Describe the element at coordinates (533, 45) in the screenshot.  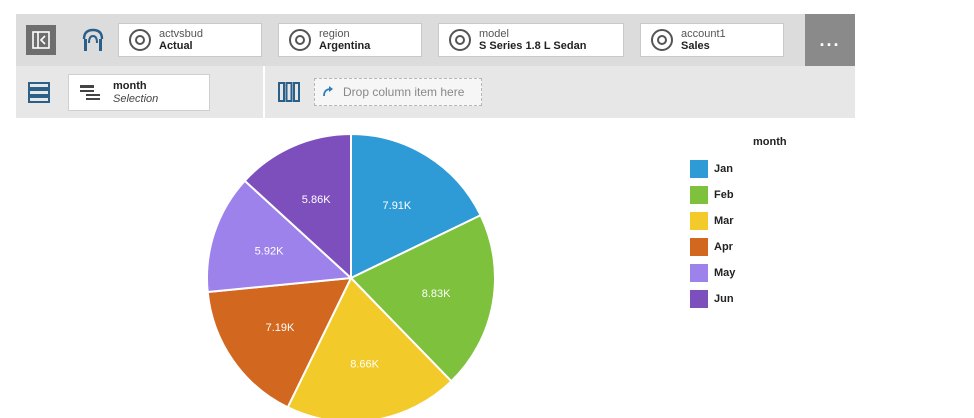
I see `filter-value: S Series 1.8 L Sedan` at that location.